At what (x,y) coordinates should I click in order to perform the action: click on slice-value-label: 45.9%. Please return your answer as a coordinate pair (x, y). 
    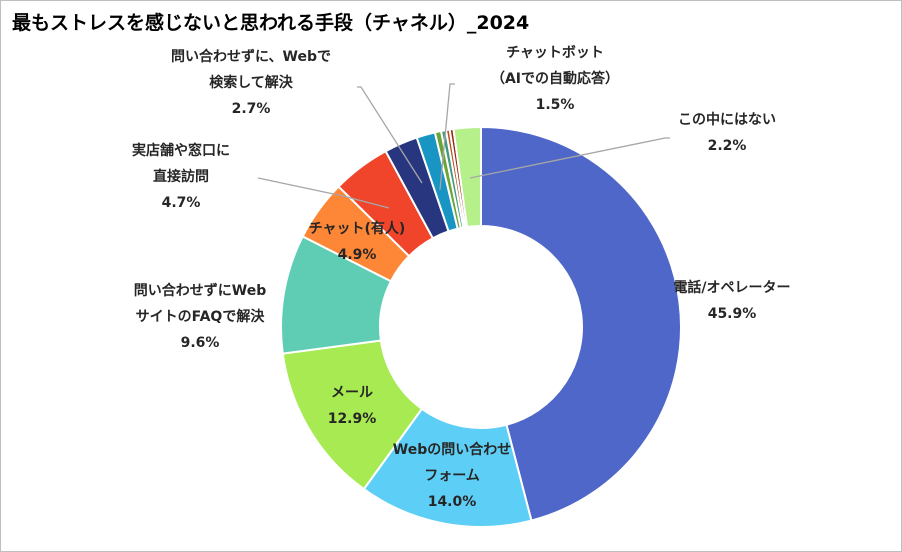
    Looking at the image, I should click on (732, 314).